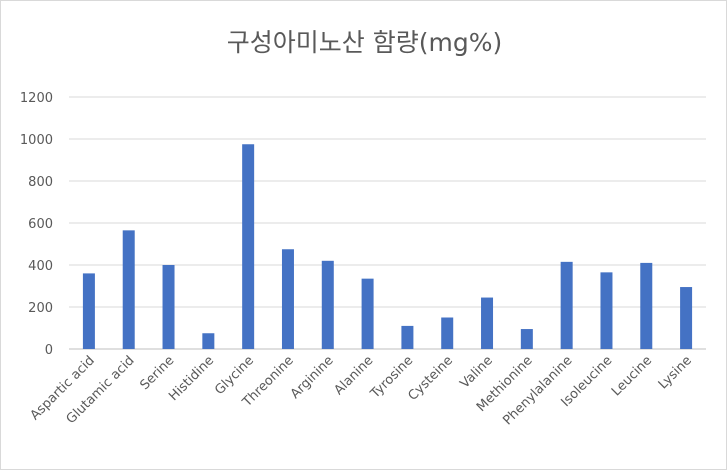  I want to click on y-axis: 0 200 400 600 800 1000 1200, so click(36, 224).